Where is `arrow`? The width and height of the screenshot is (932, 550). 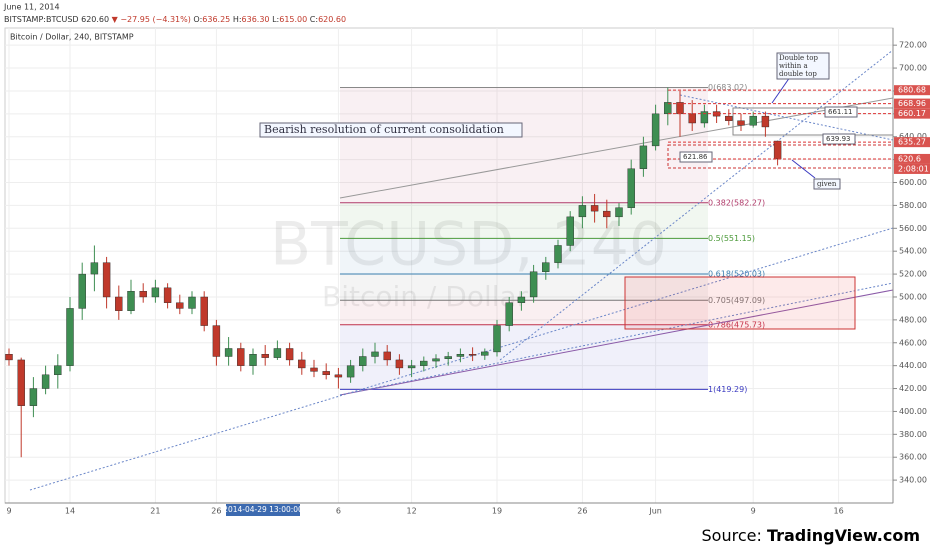 arrow is located at coordinates (803, 169).